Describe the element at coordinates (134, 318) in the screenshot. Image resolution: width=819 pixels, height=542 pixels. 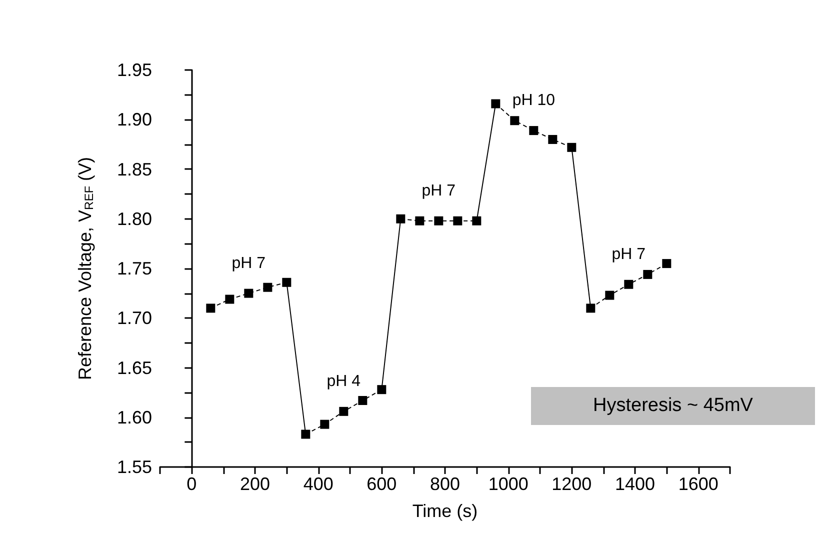
I see `y-tick-label: 1.70` at that location.